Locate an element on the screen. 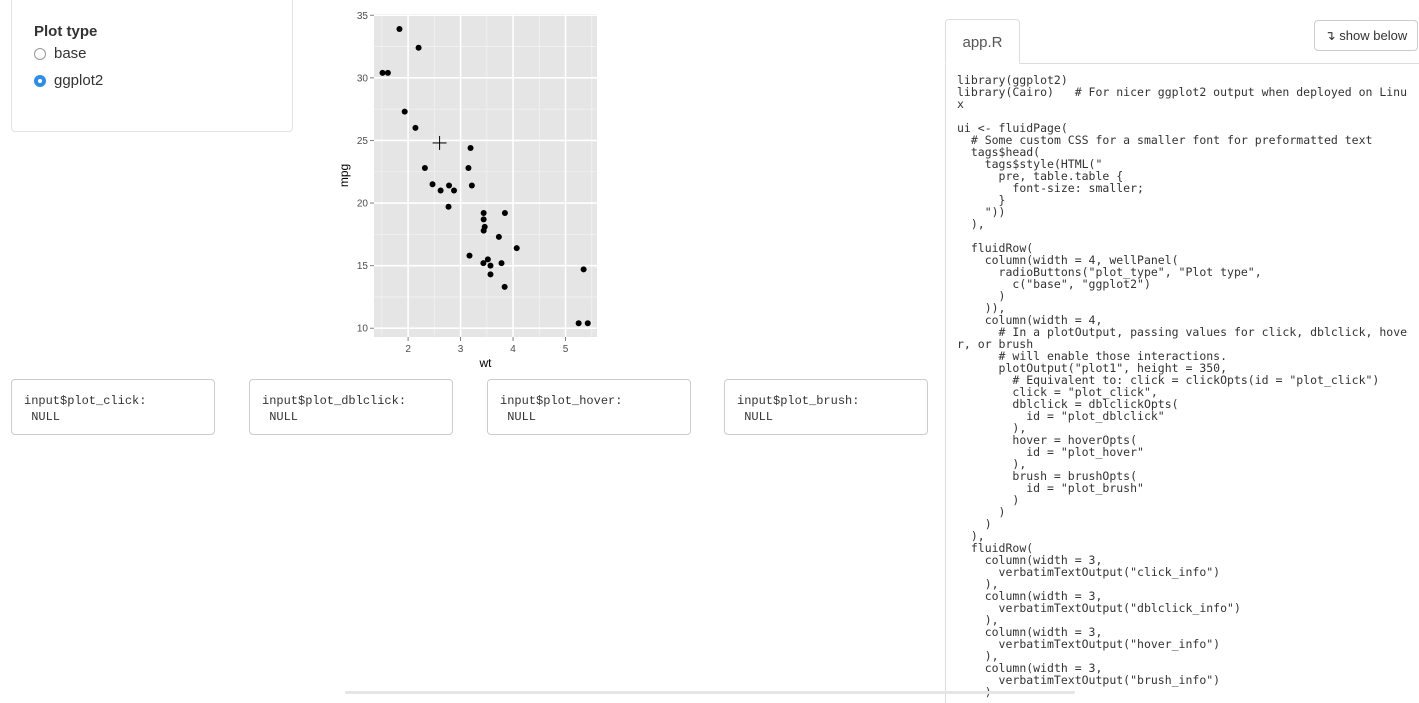 The height and width of the screenshot is (703, 1419). tick-label-y: 10 is located at coordinates (363, 329).